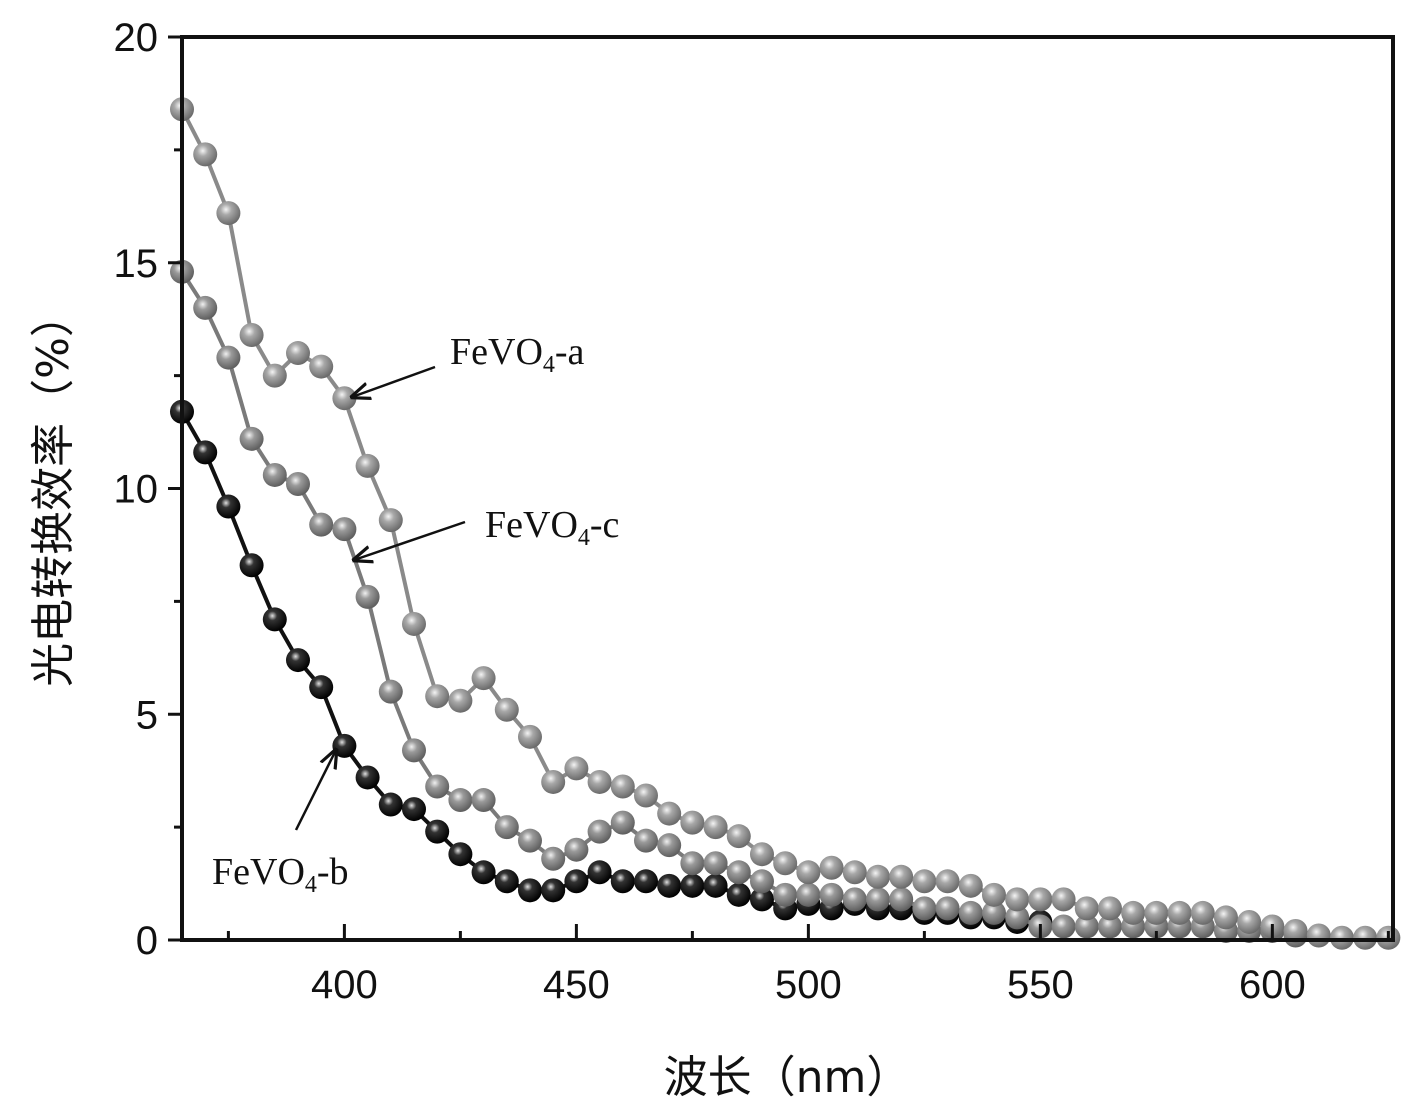 The width and height of the screenshot is (1415, 1114). I want to click on y-axis-title: 光电转换效率（%）, so click(53, 490).